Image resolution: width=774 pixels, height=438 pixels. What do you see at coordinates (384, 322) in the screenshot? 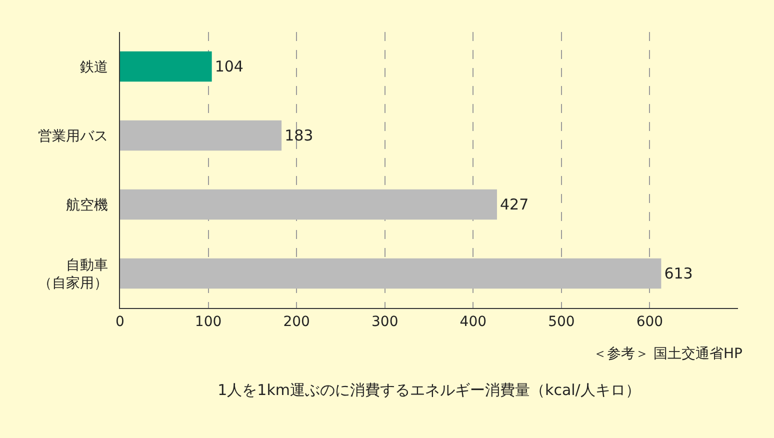
I see `x-tick-label: 300` at bounding box center [384, 322].